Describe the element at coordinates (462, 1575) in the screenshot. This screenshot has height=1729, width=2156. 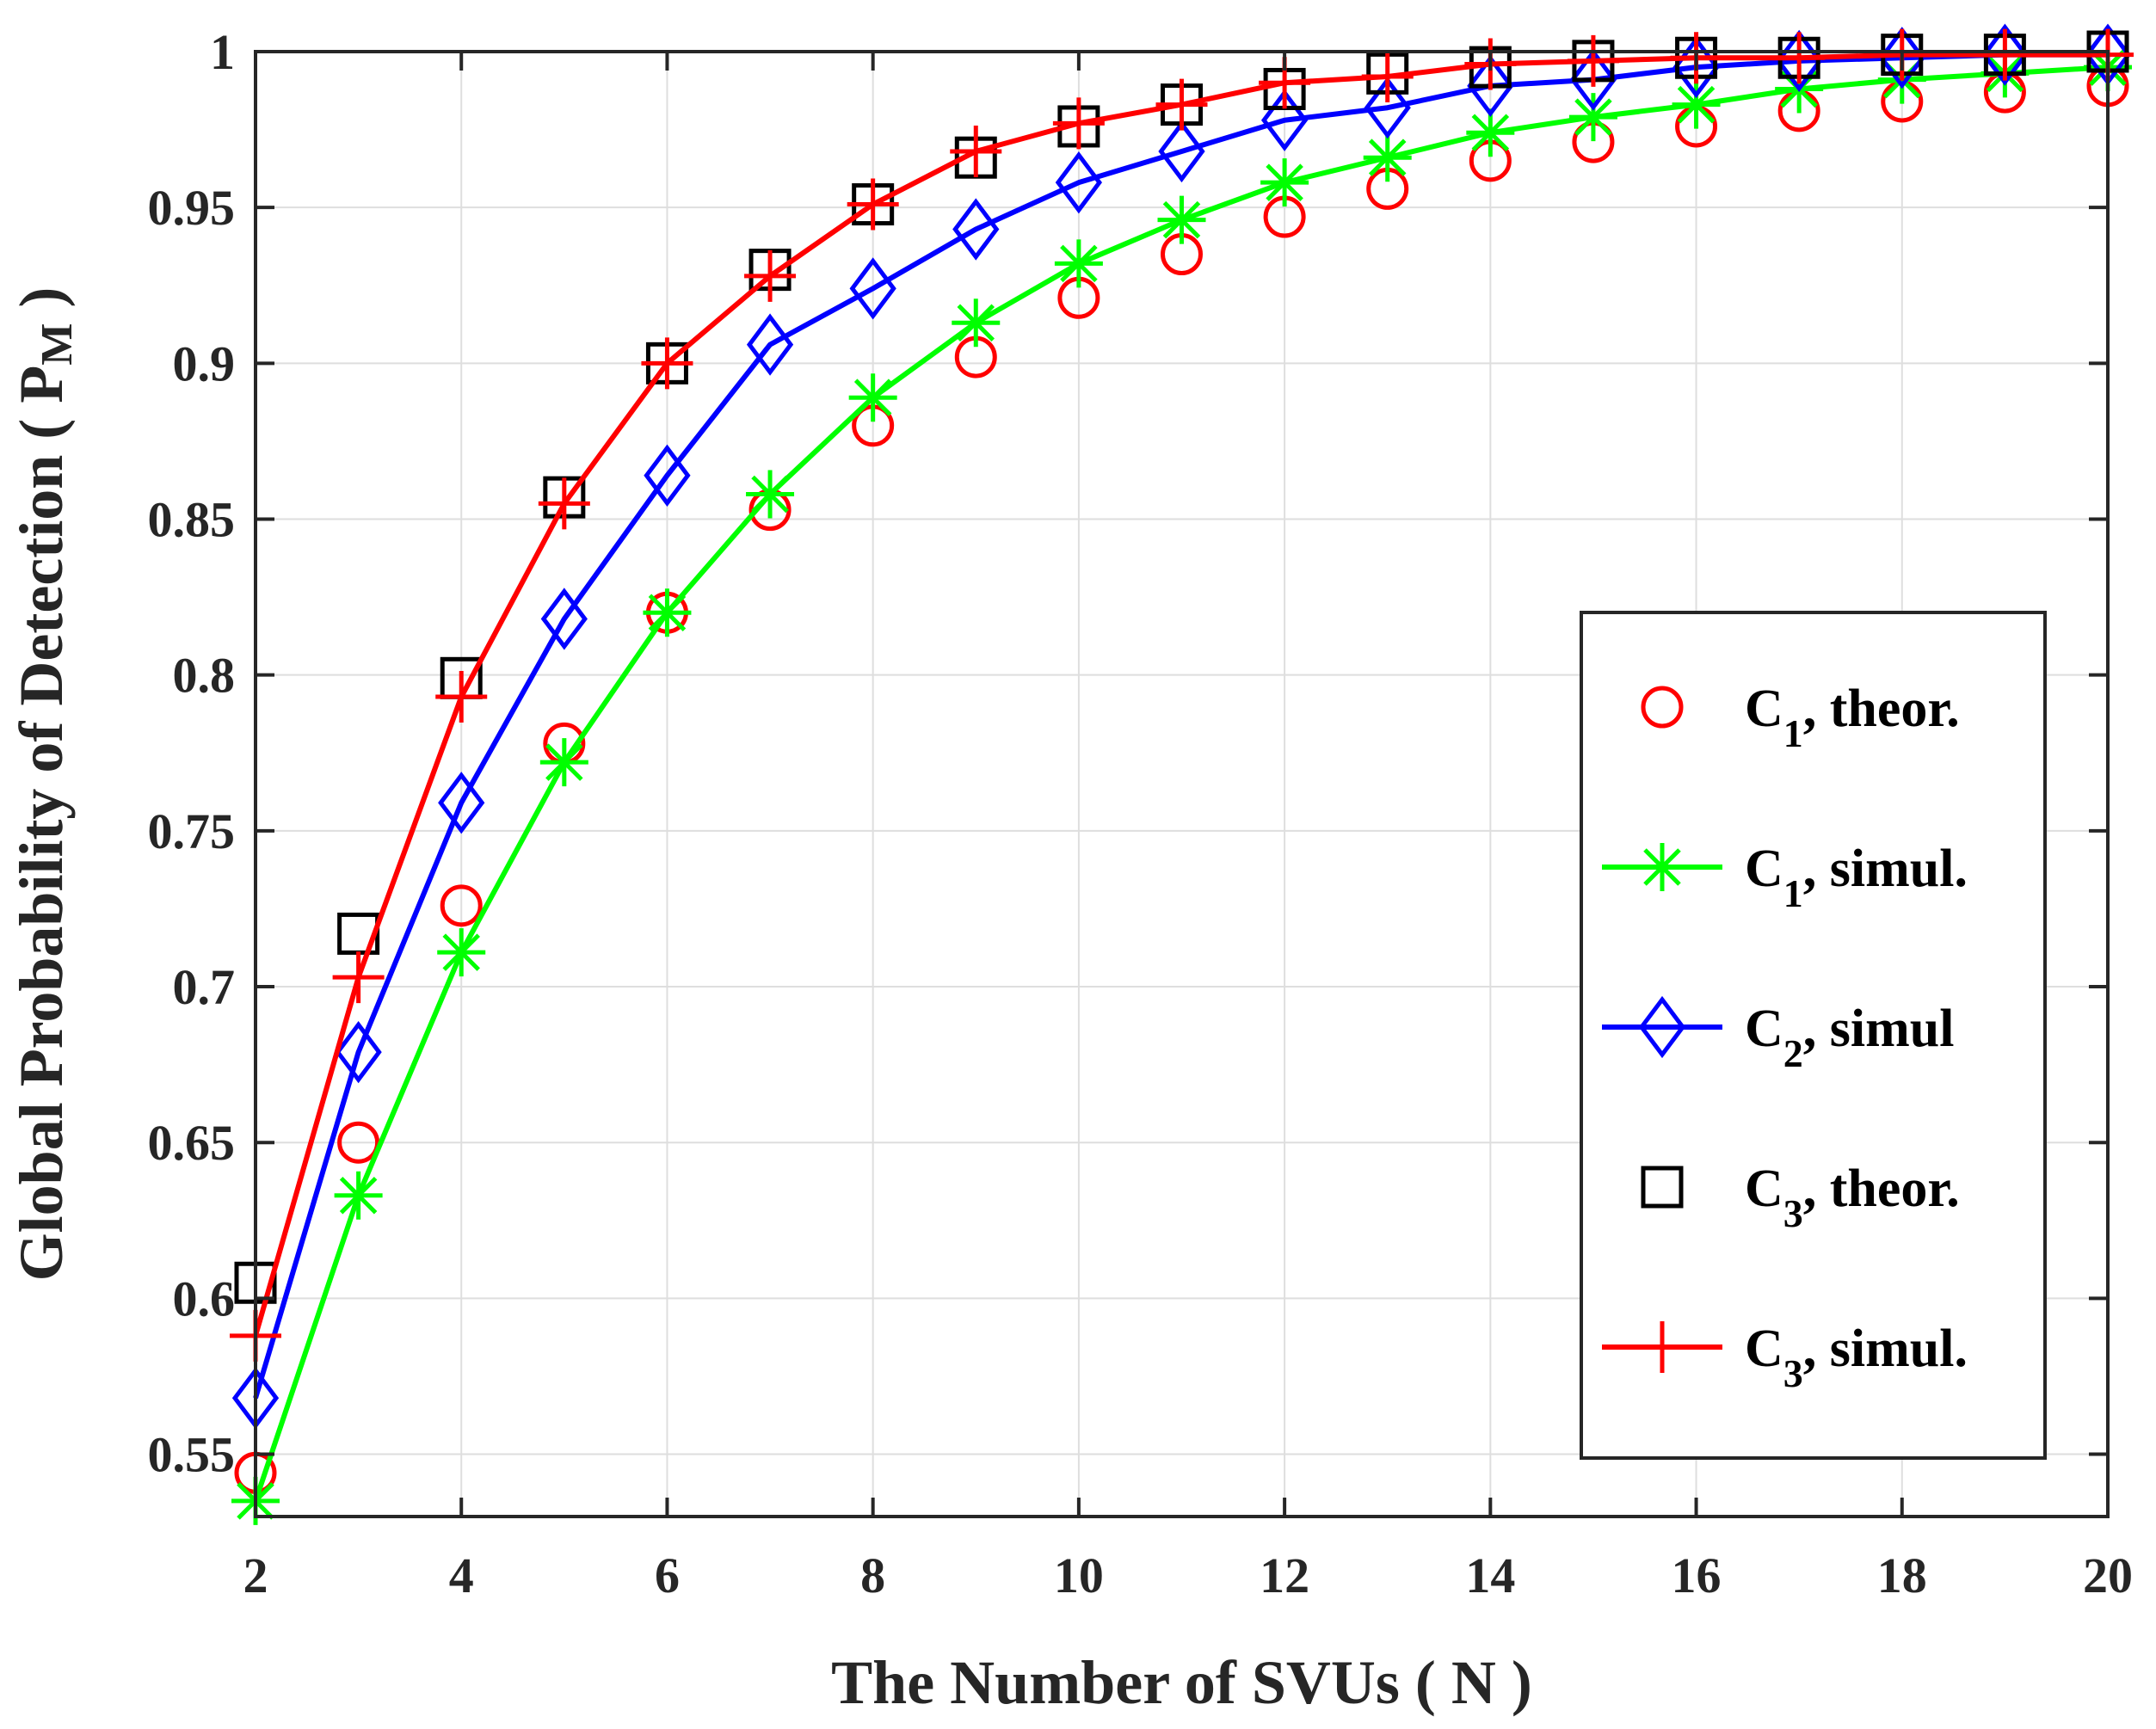
I see `x-tick-label: 4` at that location.